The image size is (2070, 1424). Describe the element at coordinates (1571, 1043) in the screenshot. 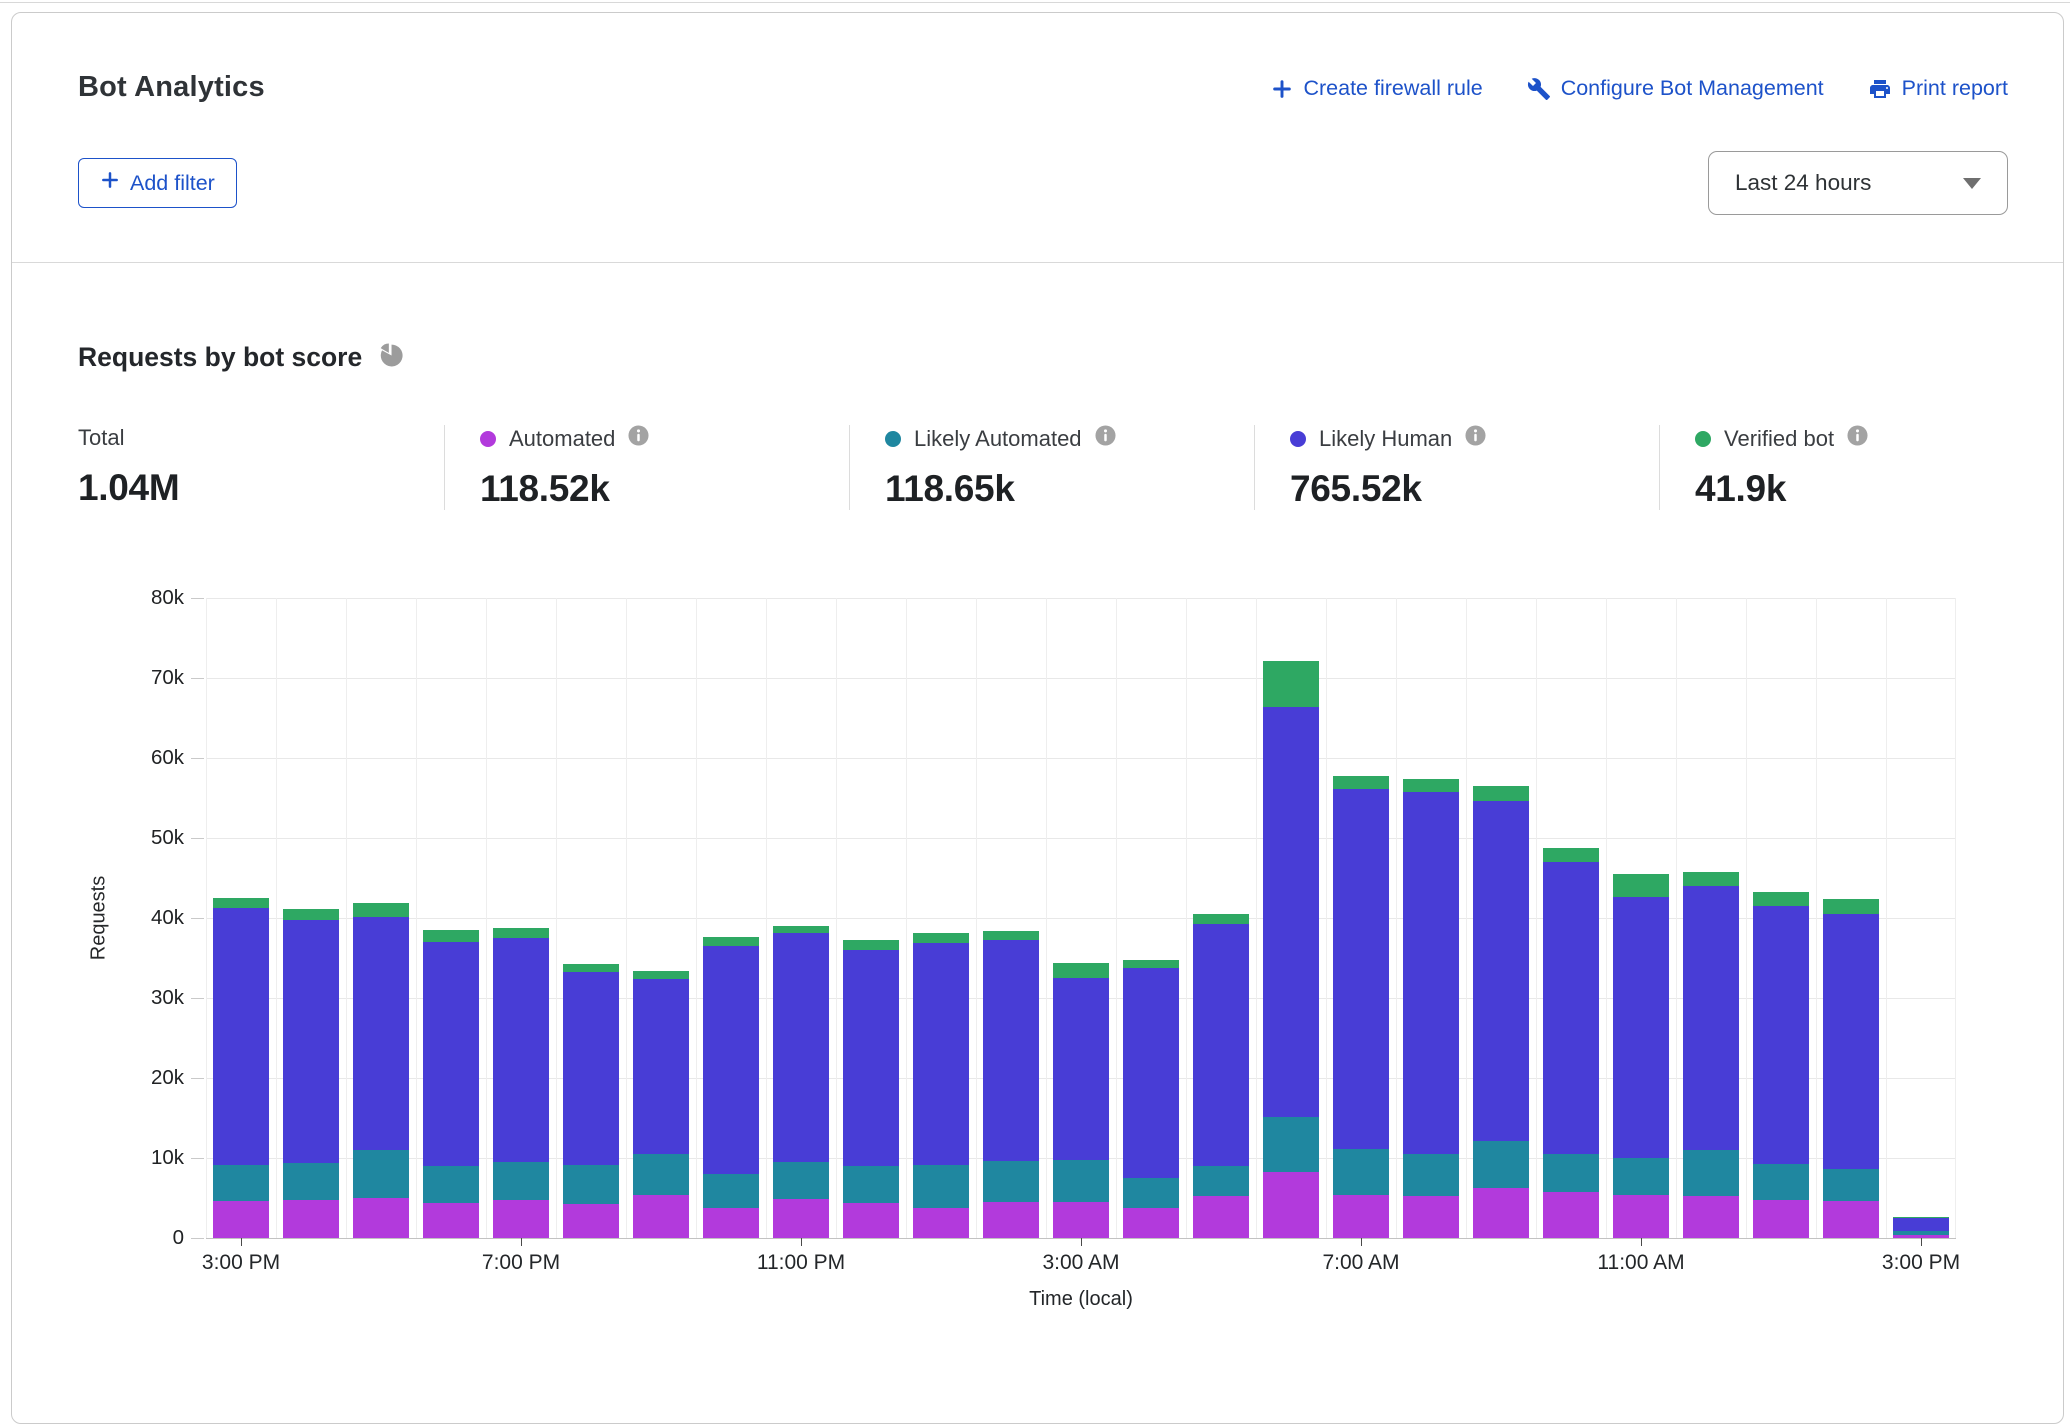

I see `bar-1000am` at that location.